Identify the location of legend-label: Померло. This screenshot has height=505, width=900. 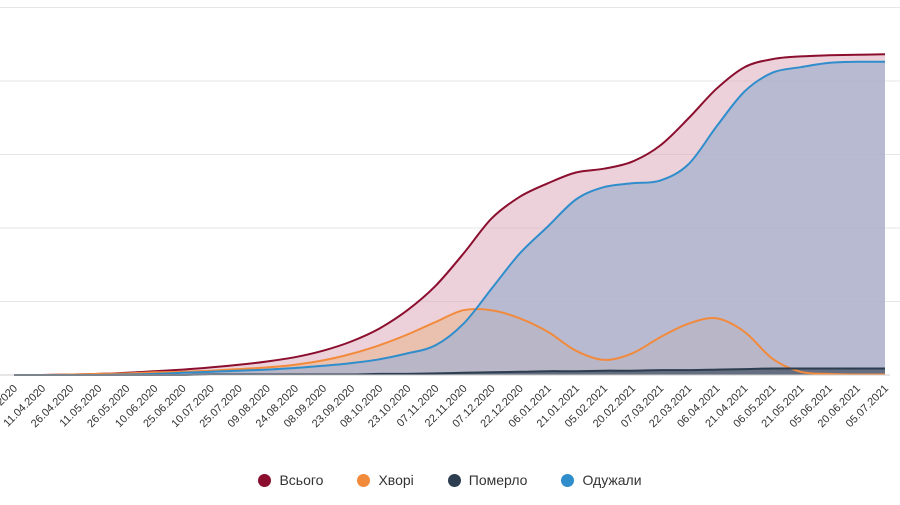
(498, 480).